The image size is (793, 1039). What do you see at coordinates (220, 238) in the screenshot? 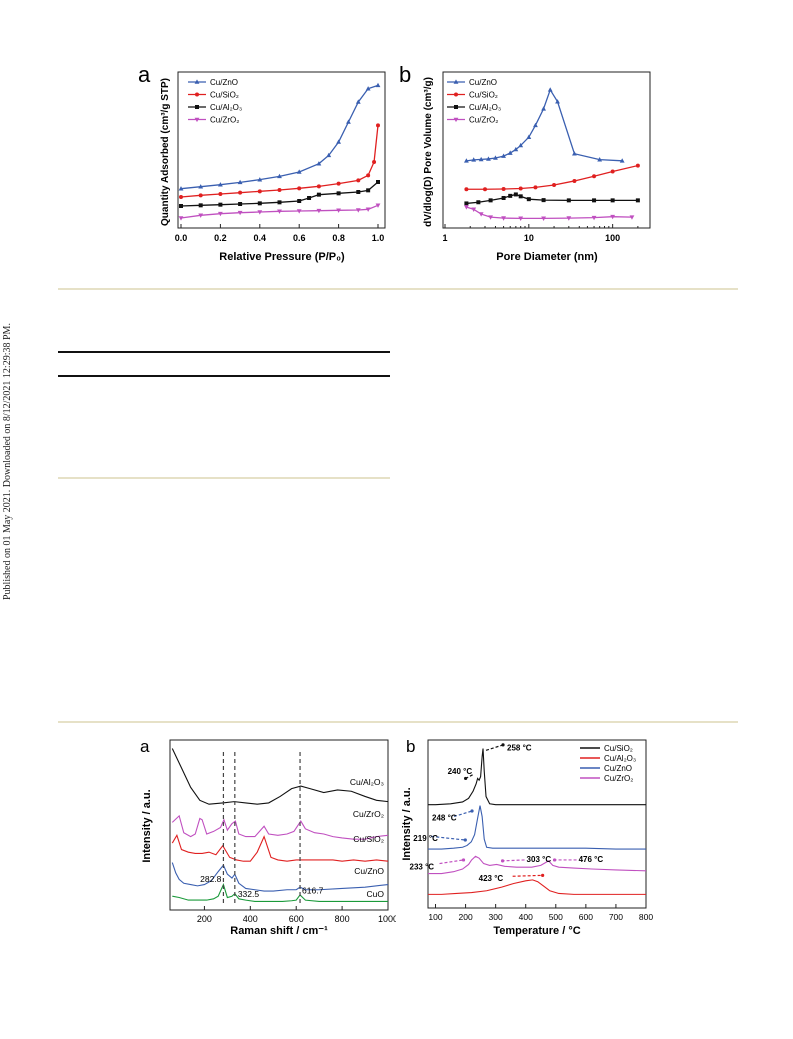
I see `x-tick-label: 0.2` at bounding box center [220, 238].